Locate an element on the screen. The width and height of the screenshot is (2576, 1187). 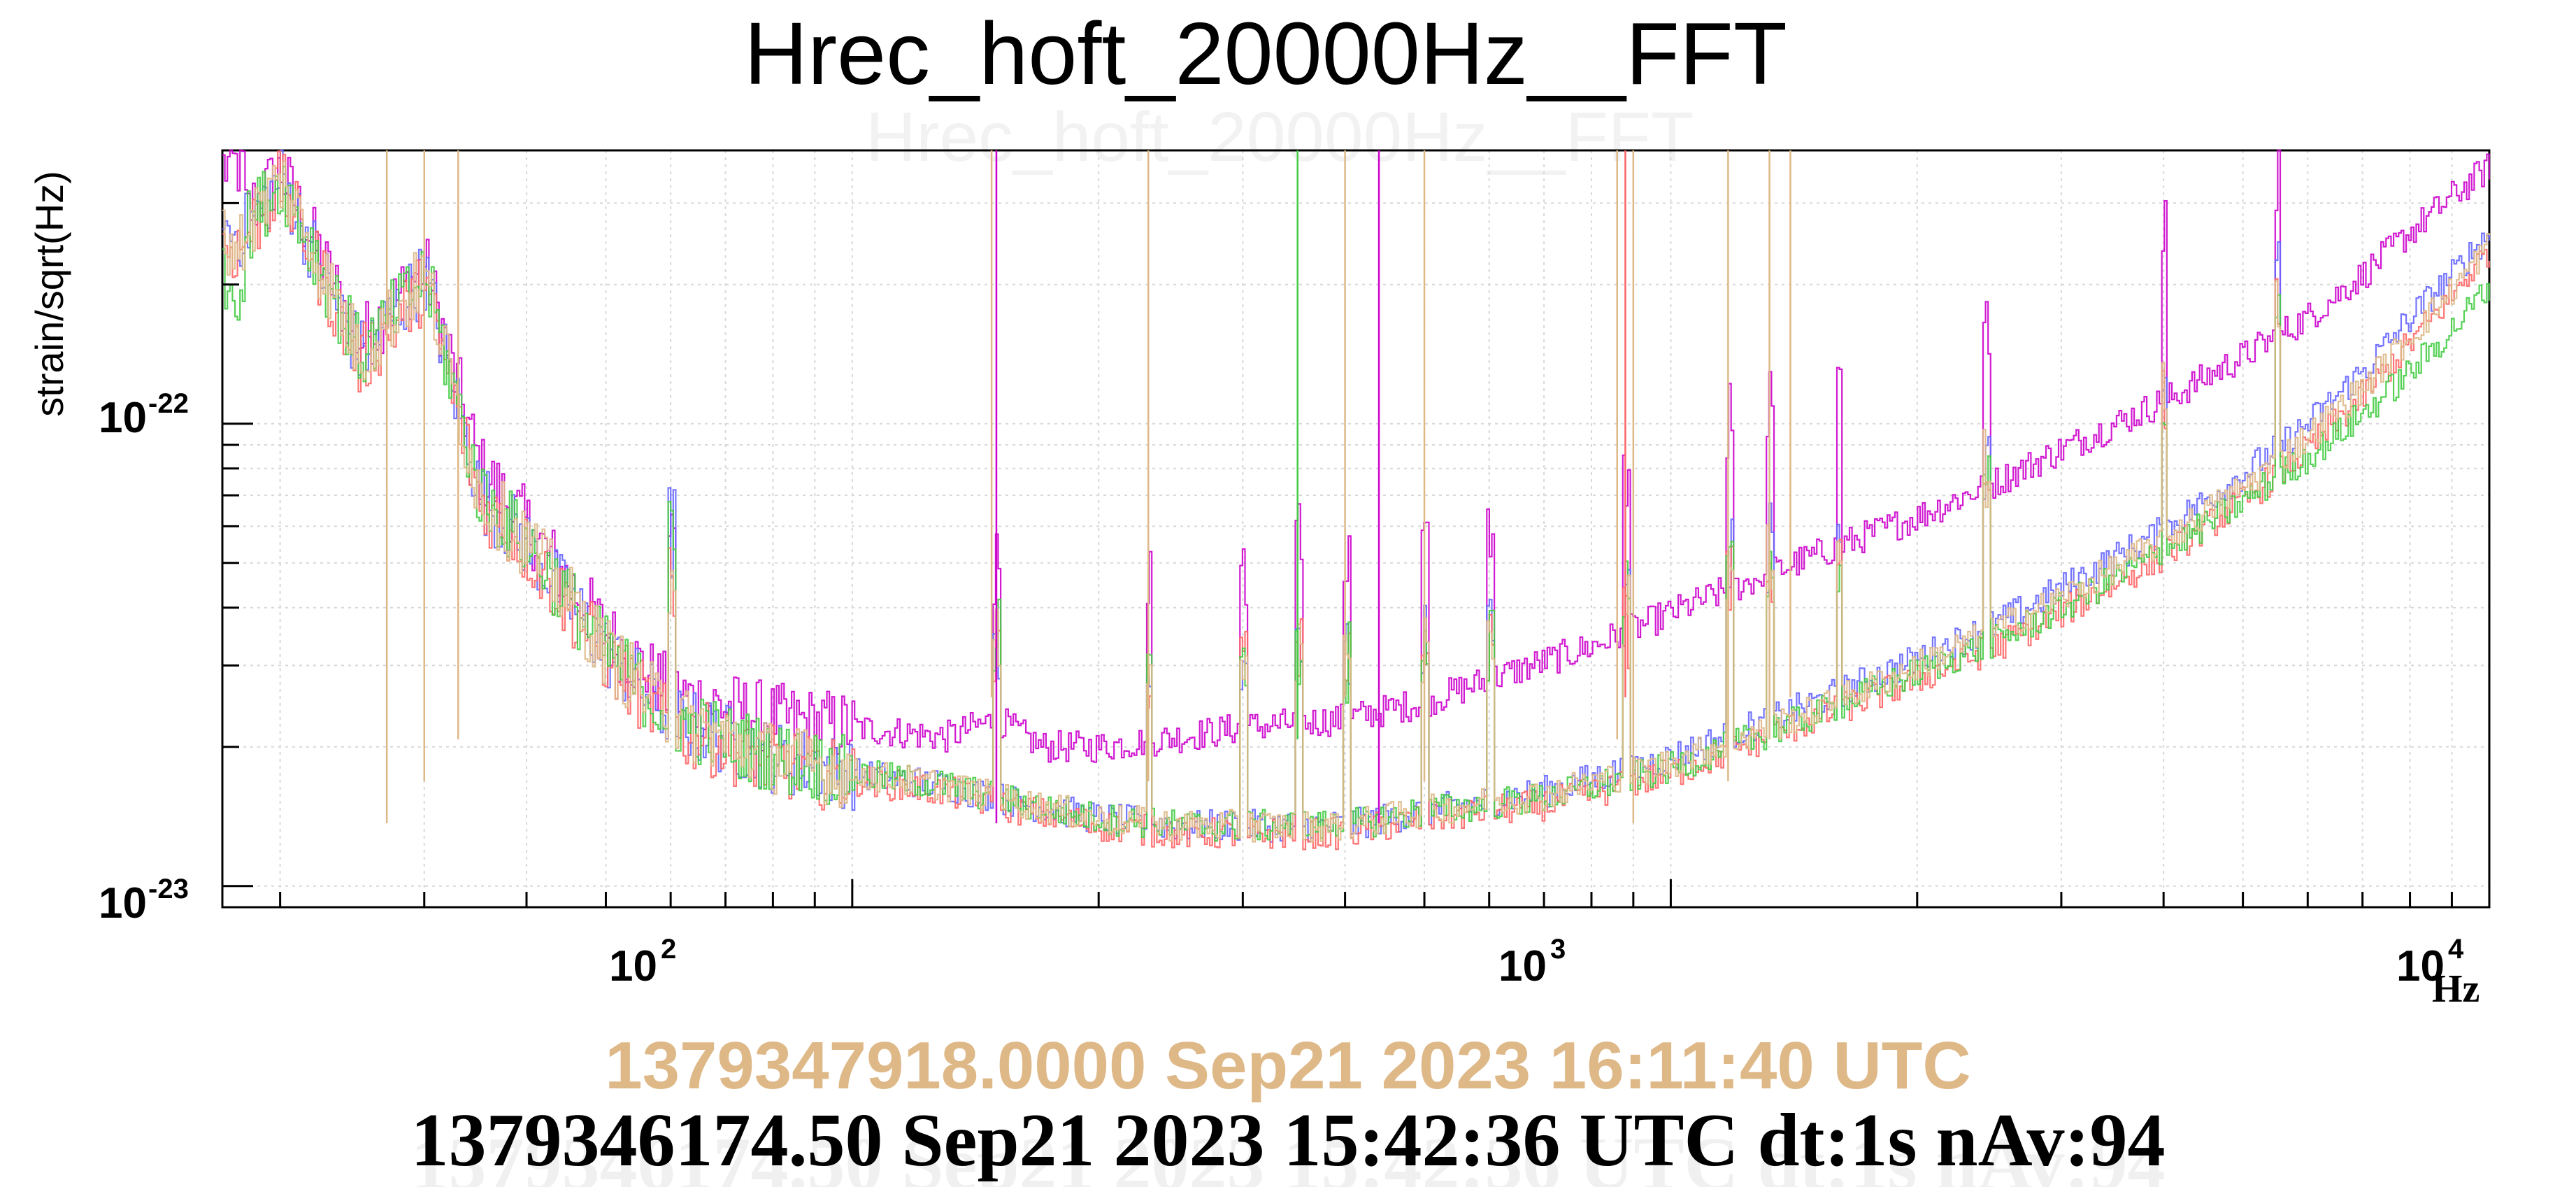
svg-text: 4 is located at coordinates (2456, 949).